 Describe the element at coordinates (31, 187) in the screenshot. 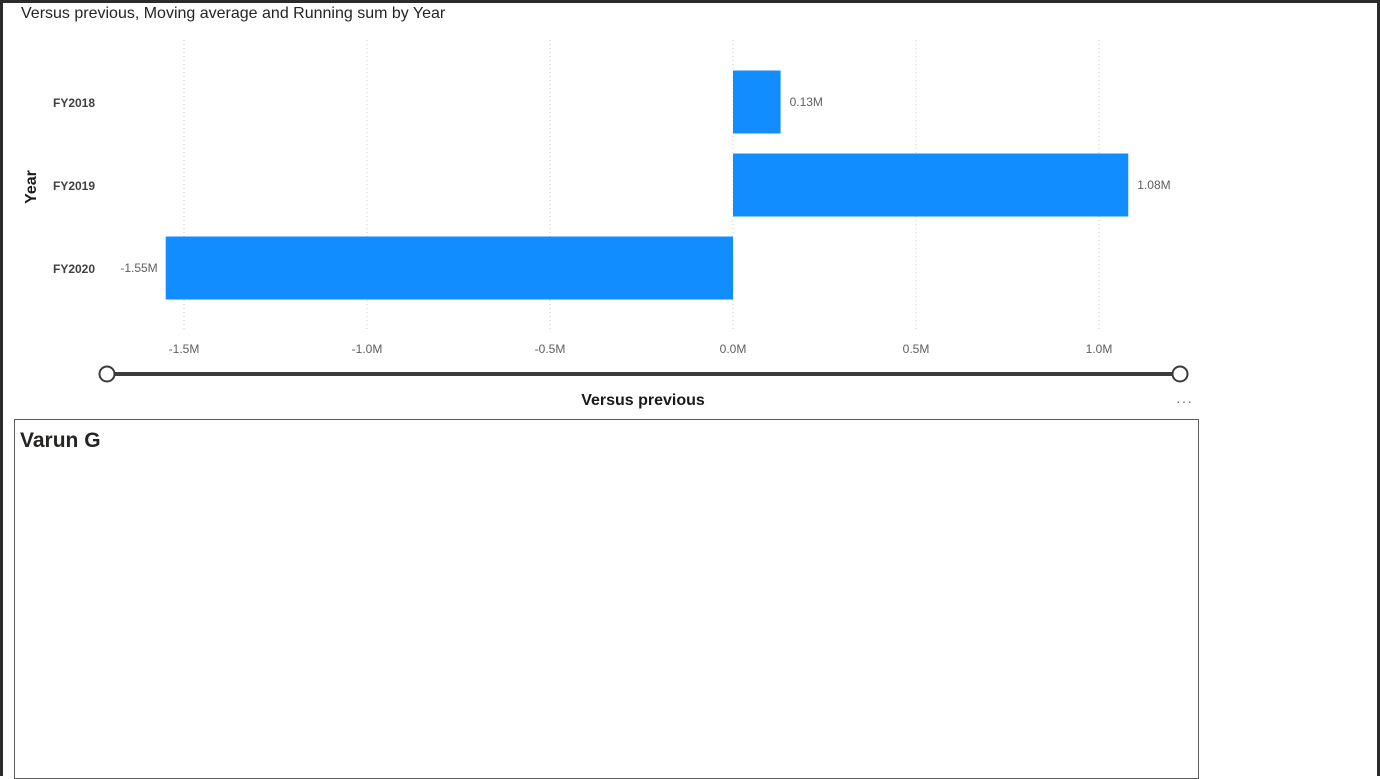

I see `y-axis-title: Year` at that location.